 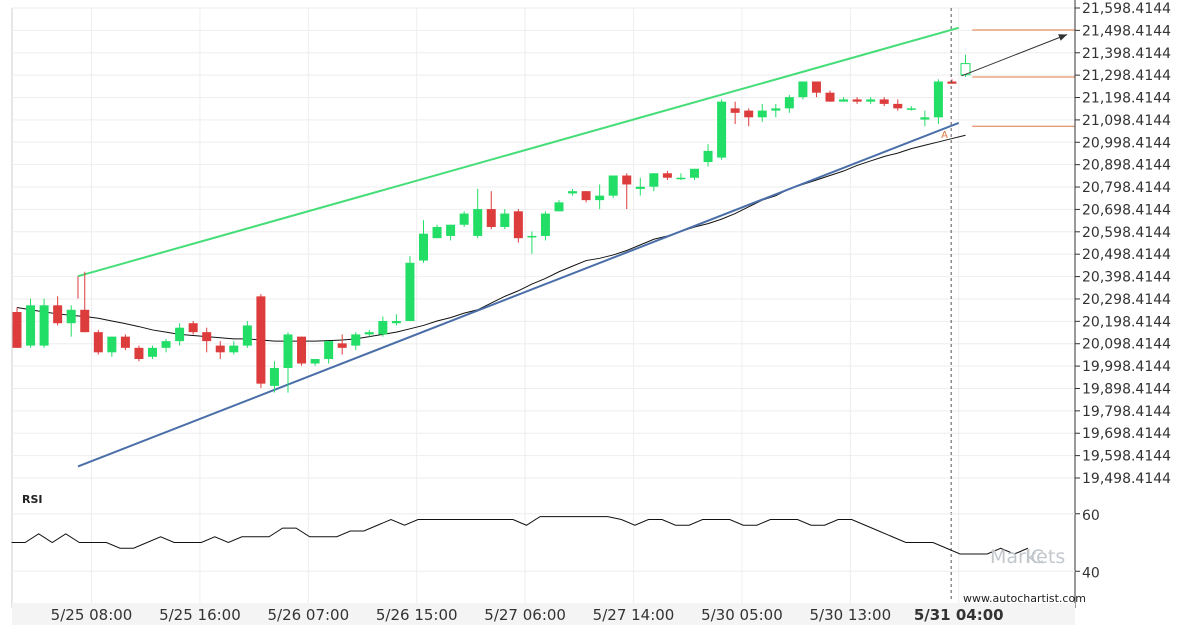 I want to click on x-tick-label: 5/27 06:00, so click(x=525, y=615).